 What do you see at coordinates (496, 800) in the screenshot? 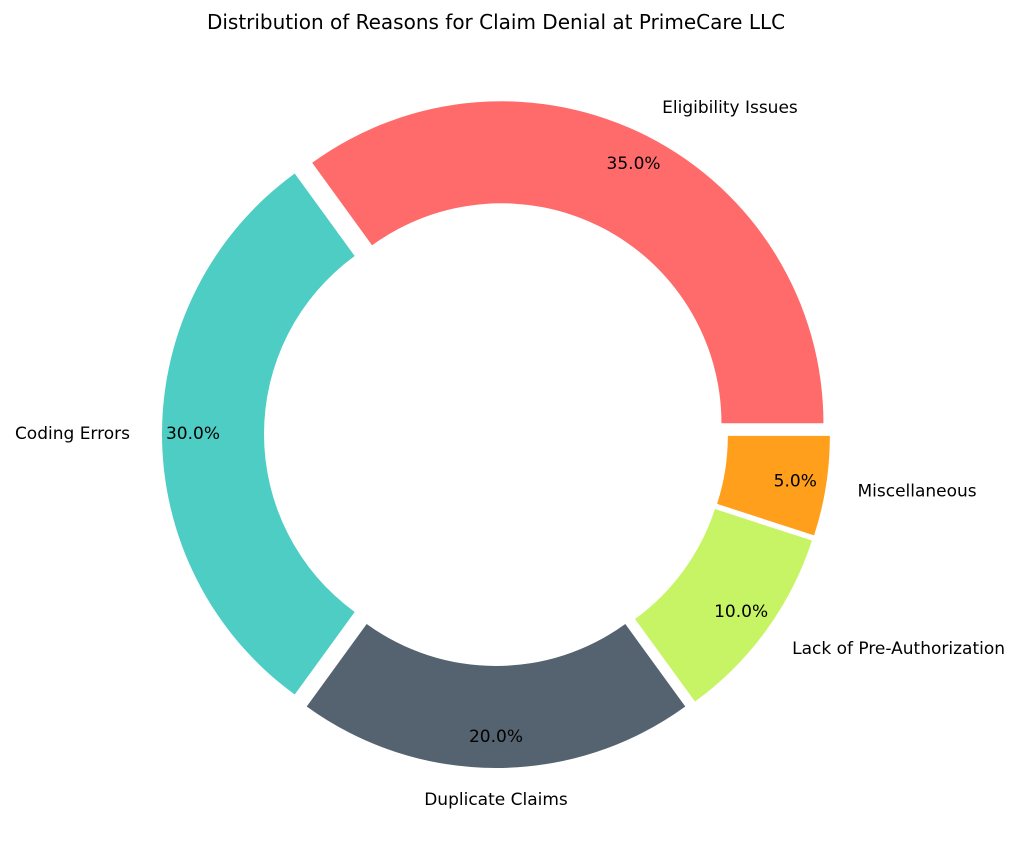
I see `category-label-duplicate-claims: Duplicate Claims` at bounding box center [496, 800].